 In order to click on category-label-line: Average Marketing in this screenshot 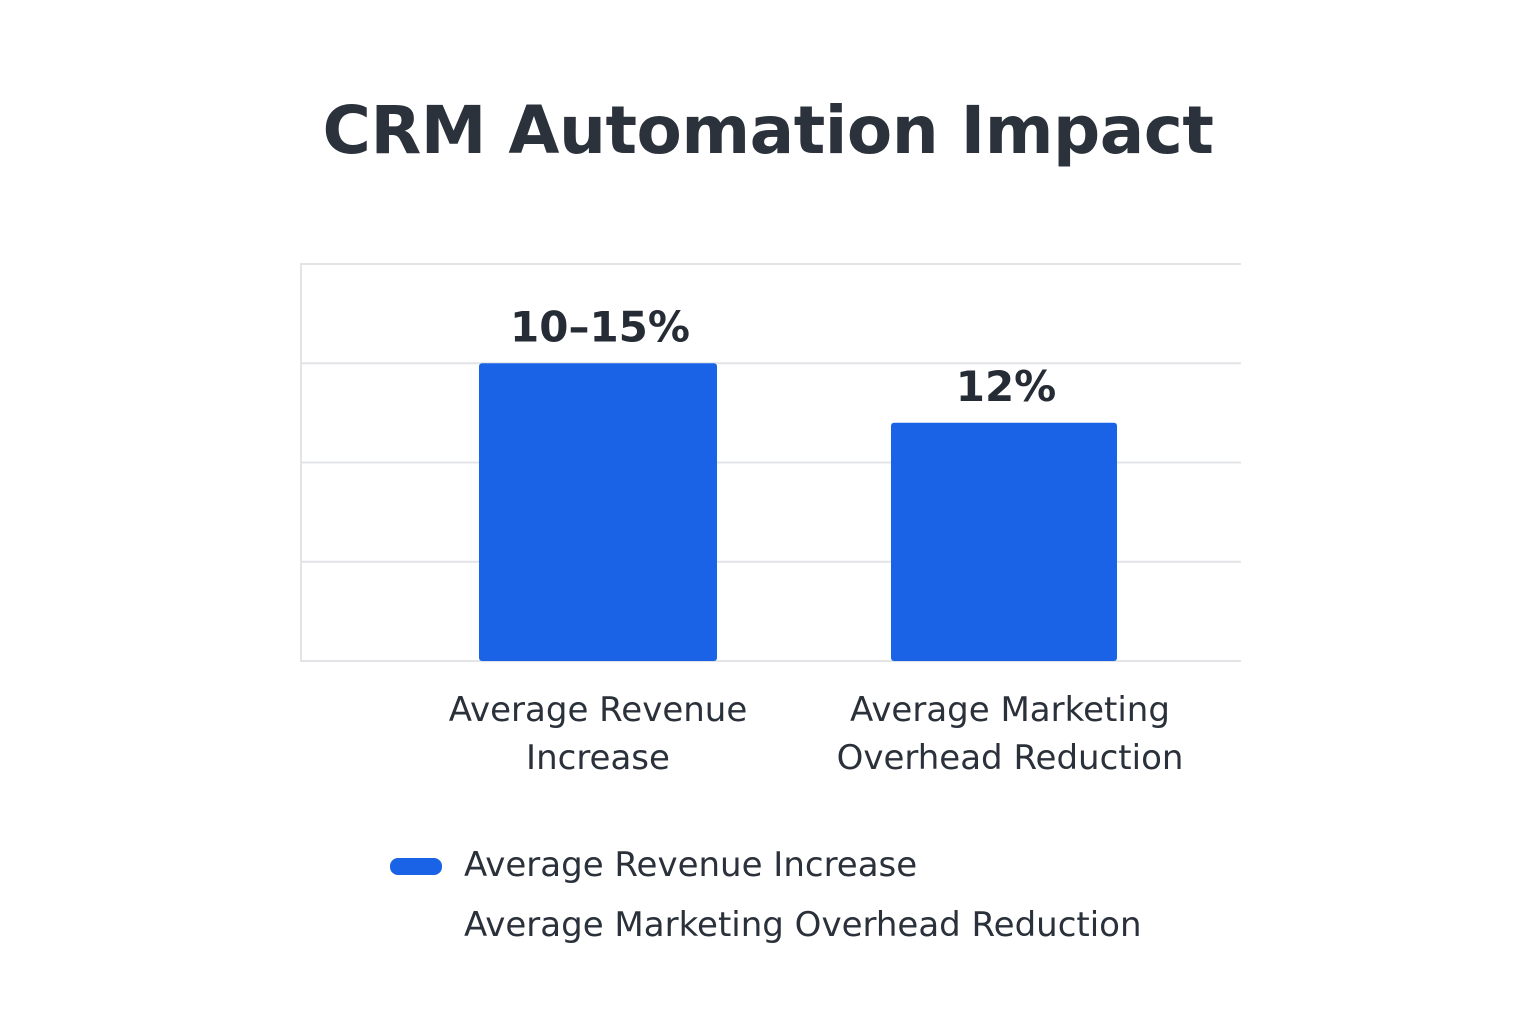, I will do `click(1010, 710)`.